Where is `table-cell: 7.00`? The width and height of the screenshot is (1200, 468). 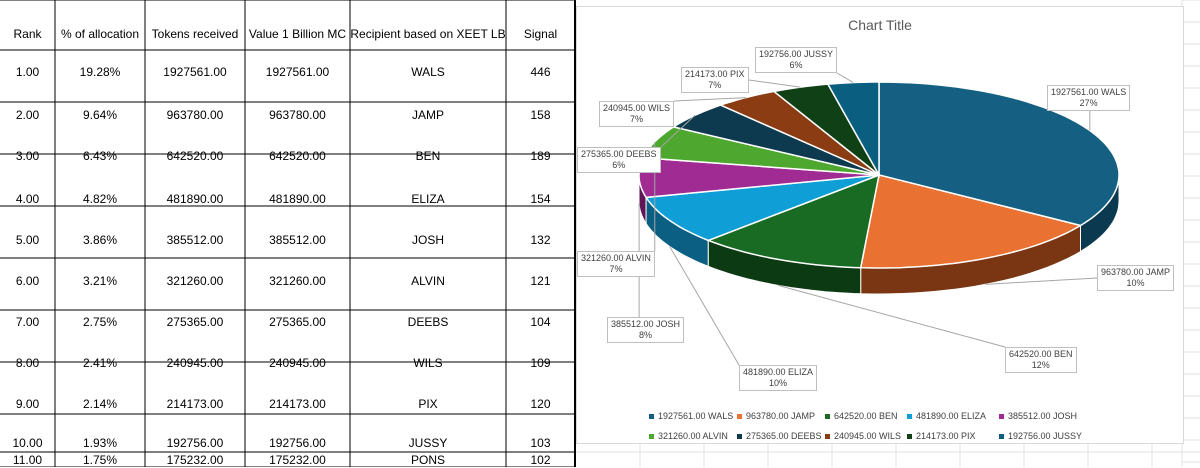 table-cell: 7.00 is located at coordinates (27, 322).